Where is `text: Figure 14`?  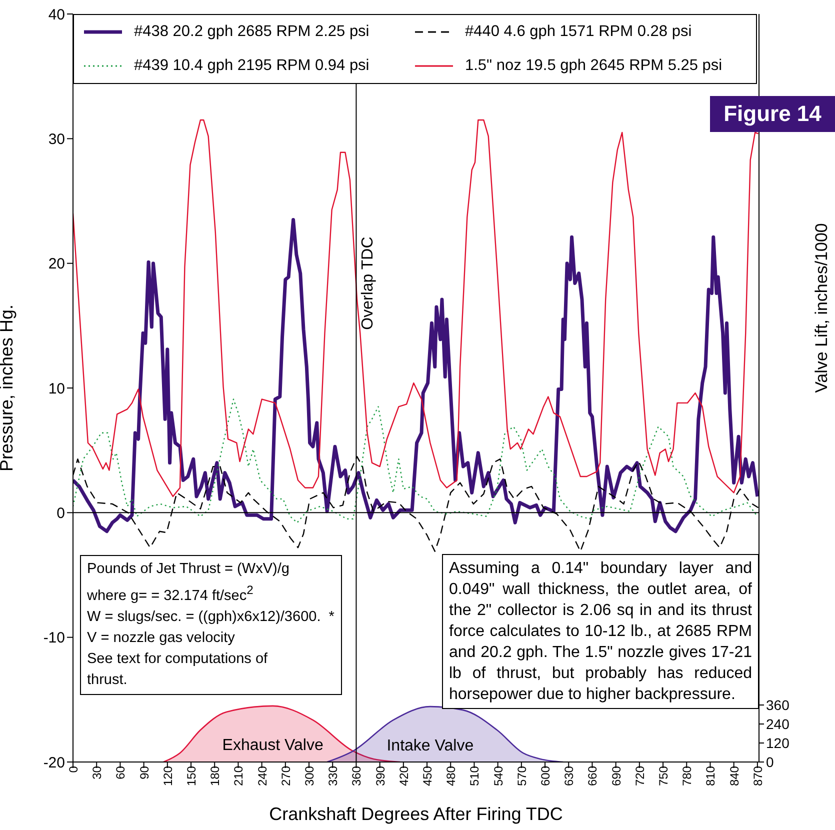 text: Figure 14 is located at coordinates (772, 114).